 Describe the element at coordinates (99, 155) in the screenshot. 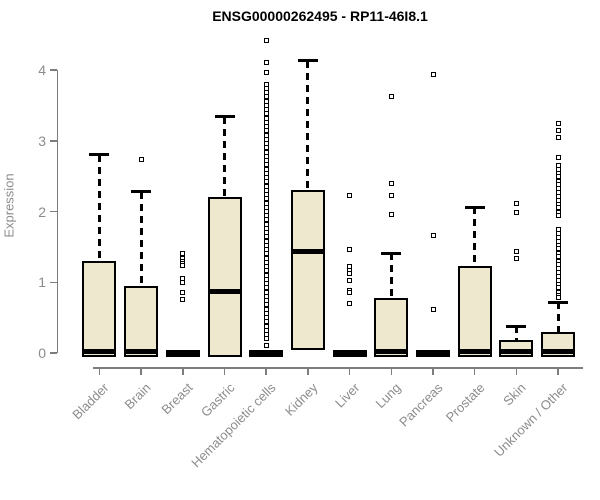

I see `whisker-cap-Bladder` at that location.